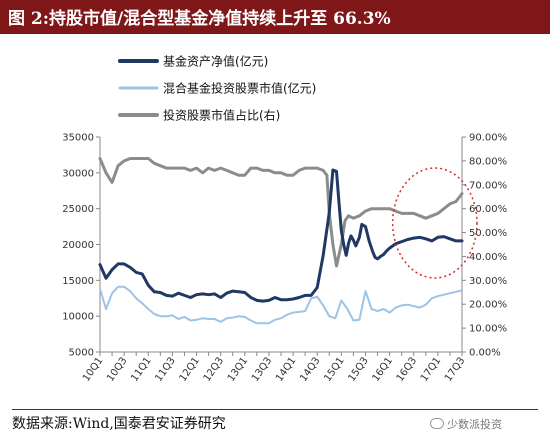 The height and width of the screenshot is (442, 550). I want to click on right-tick-label: 60.00%, so click(488, 209).